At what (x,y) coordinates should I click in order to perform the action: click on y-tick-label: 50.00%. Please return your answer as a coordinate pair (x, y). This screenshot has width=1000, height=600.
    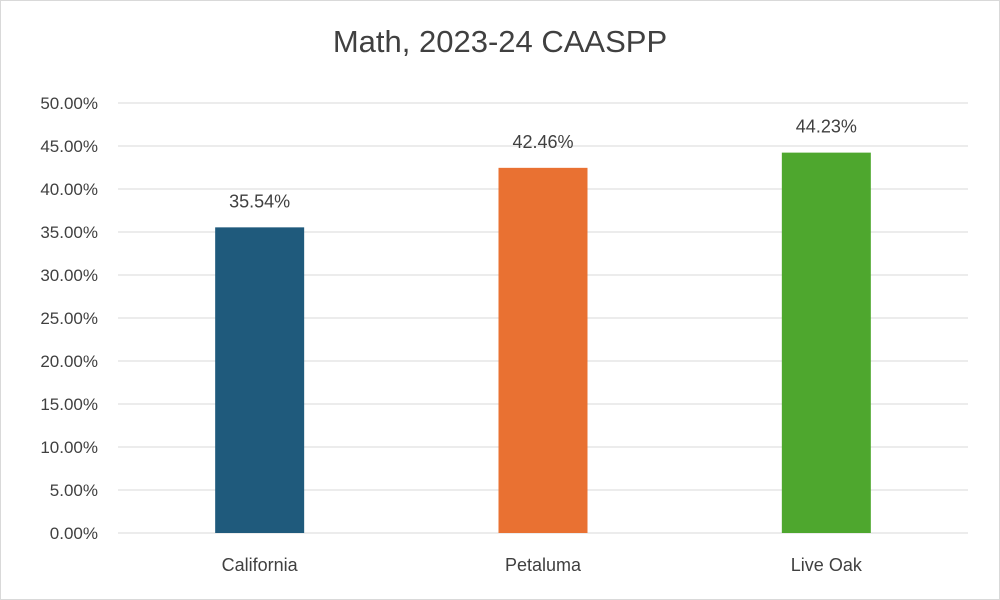
    Looking at the image, I should click on (69, 103).